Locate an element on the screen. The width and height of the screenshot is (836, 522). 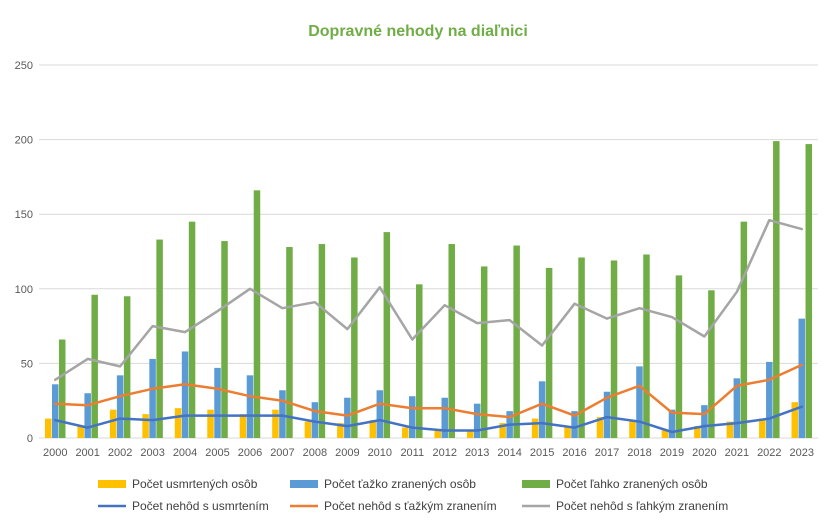
y-tick-label: 0 is located at coordinates (30, 439).